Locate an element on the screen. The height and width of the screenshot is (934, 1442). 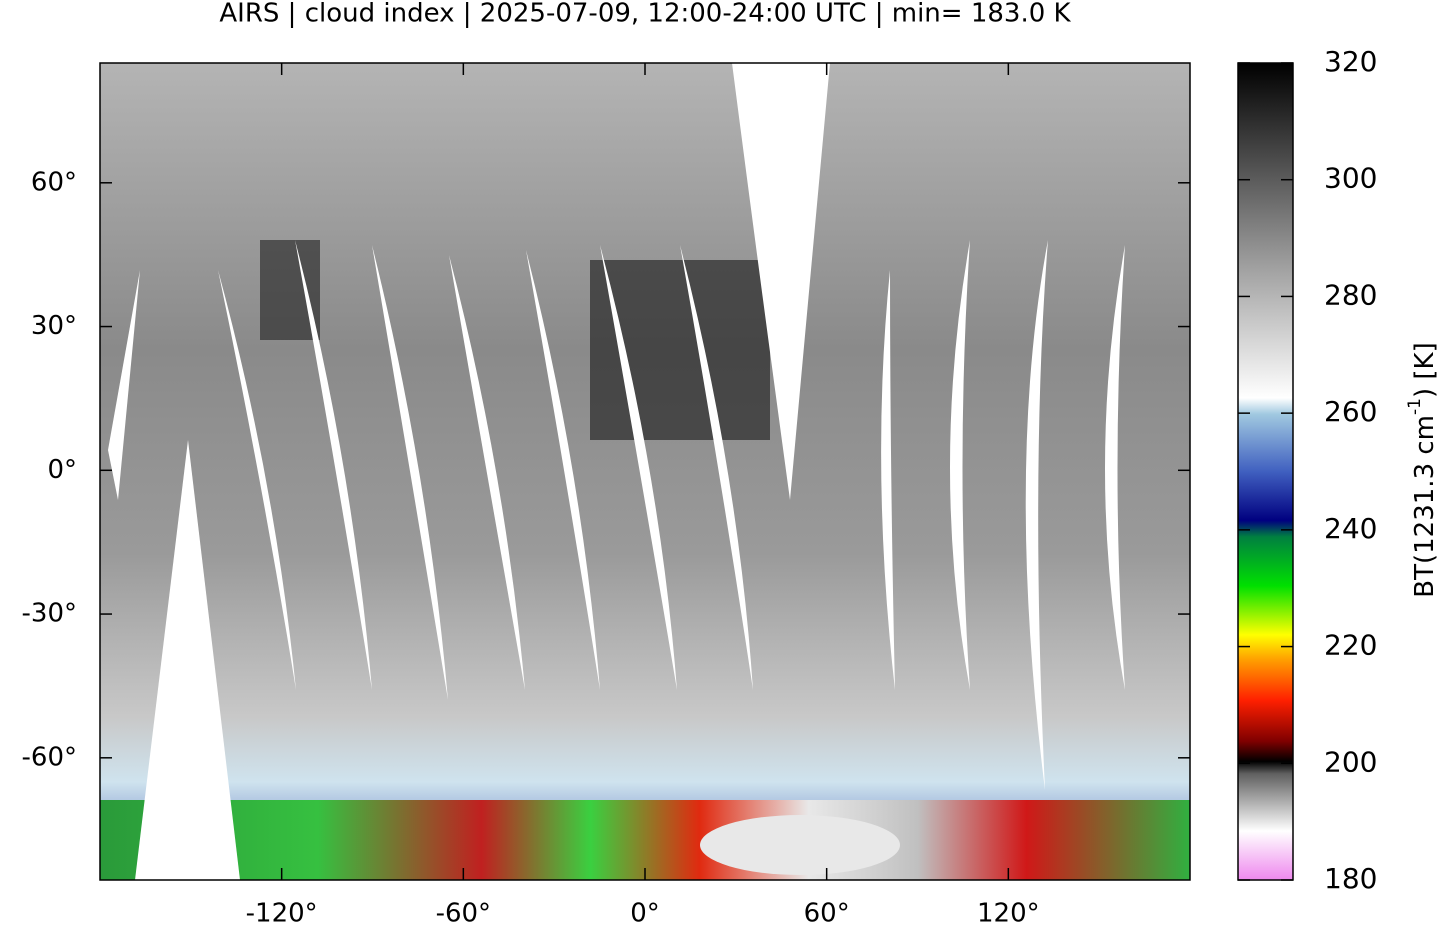
colorbar-tick-label: 260 is located at coordinates (1350, 411).